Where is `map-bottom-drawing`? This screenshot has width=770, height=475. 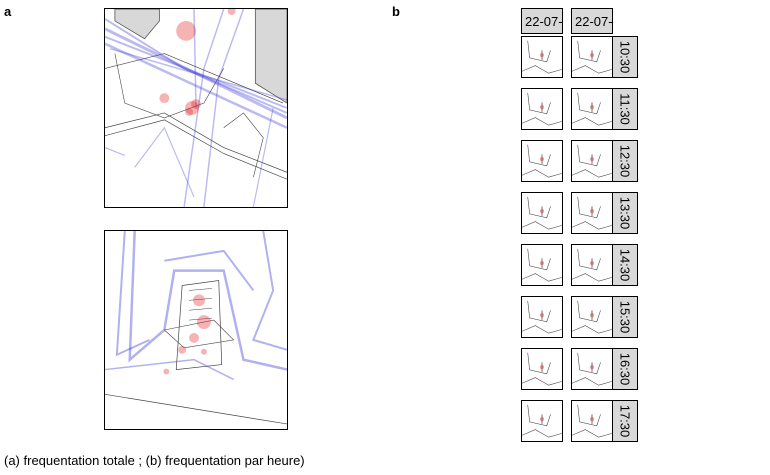 map-bottom-drawing is located at coordinates (196, 328).